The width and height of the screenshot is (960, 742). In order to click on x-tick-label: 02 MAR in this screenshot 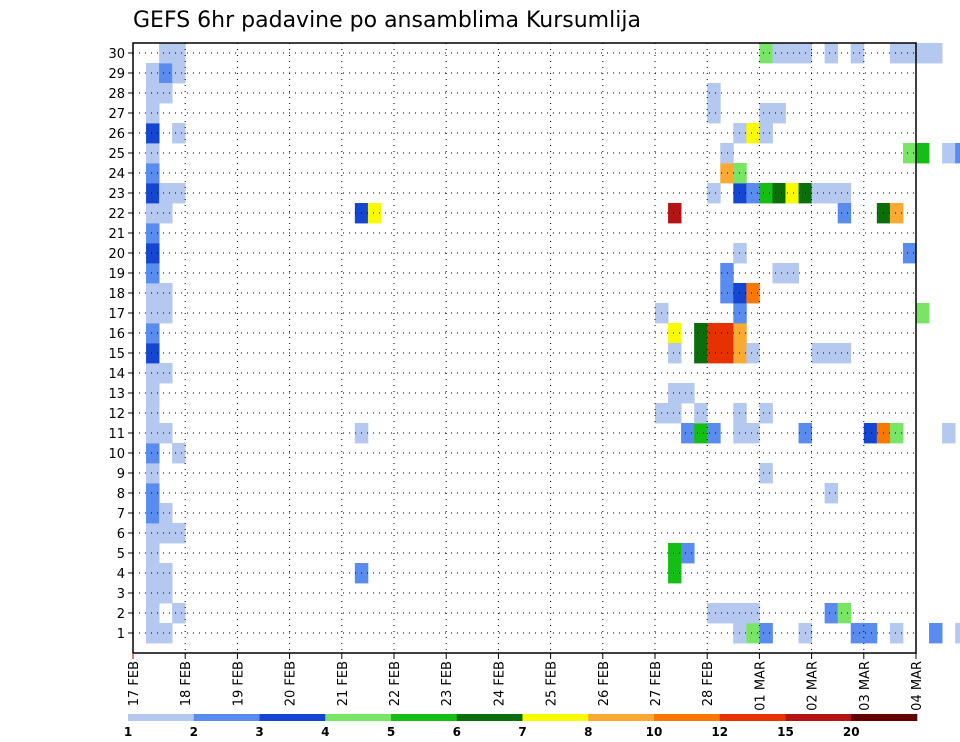, I will do `click(813, 686)`.